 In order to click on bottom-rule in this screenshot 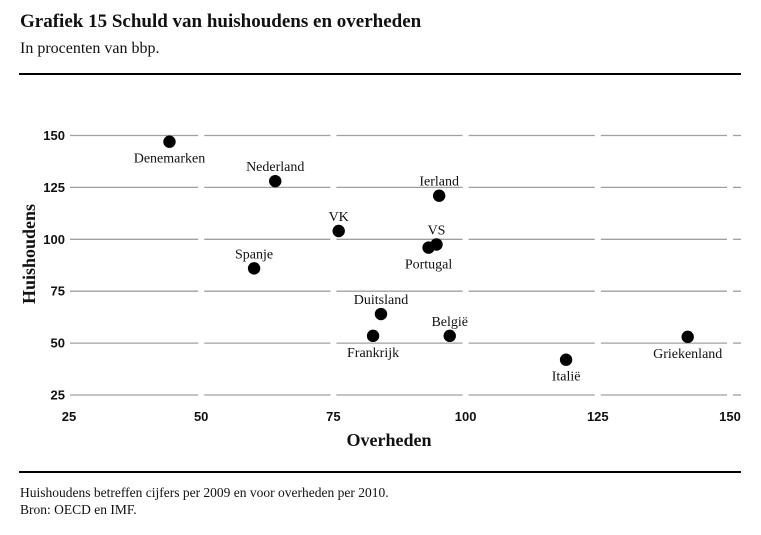, I will do `click(380, 472)`.